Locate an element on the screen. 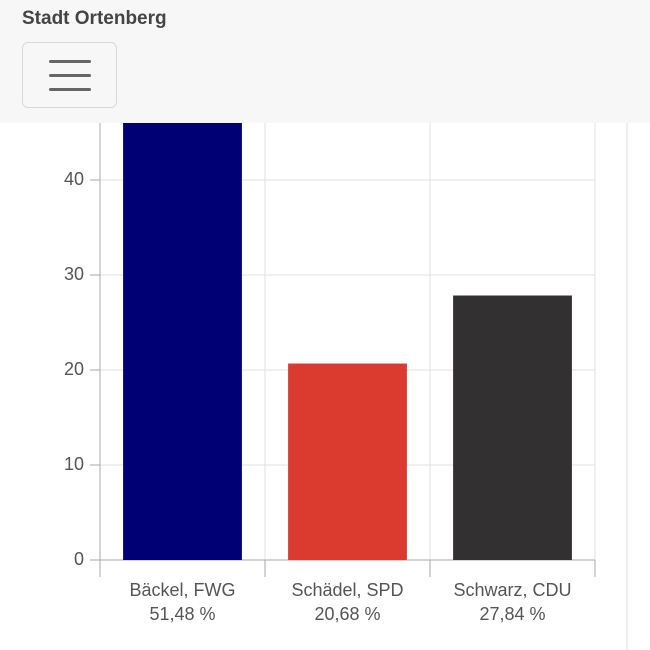 Image resolution: width=650 pixels, height=650 pixels. y-tick-label: 0 is located at coordinates (79, 559).